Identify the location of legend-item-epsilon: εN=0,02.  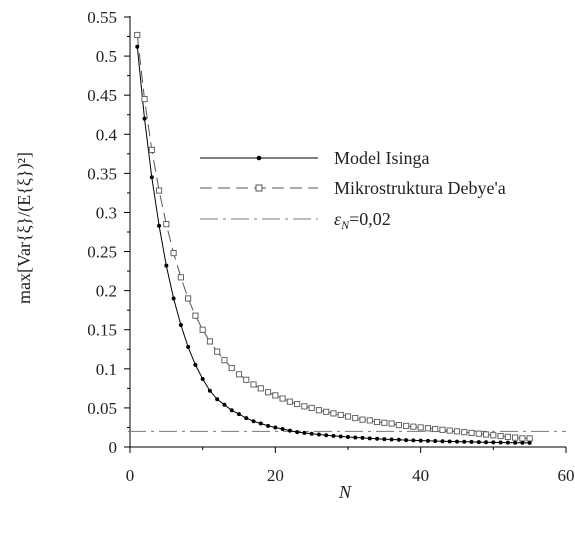
(295, 220).